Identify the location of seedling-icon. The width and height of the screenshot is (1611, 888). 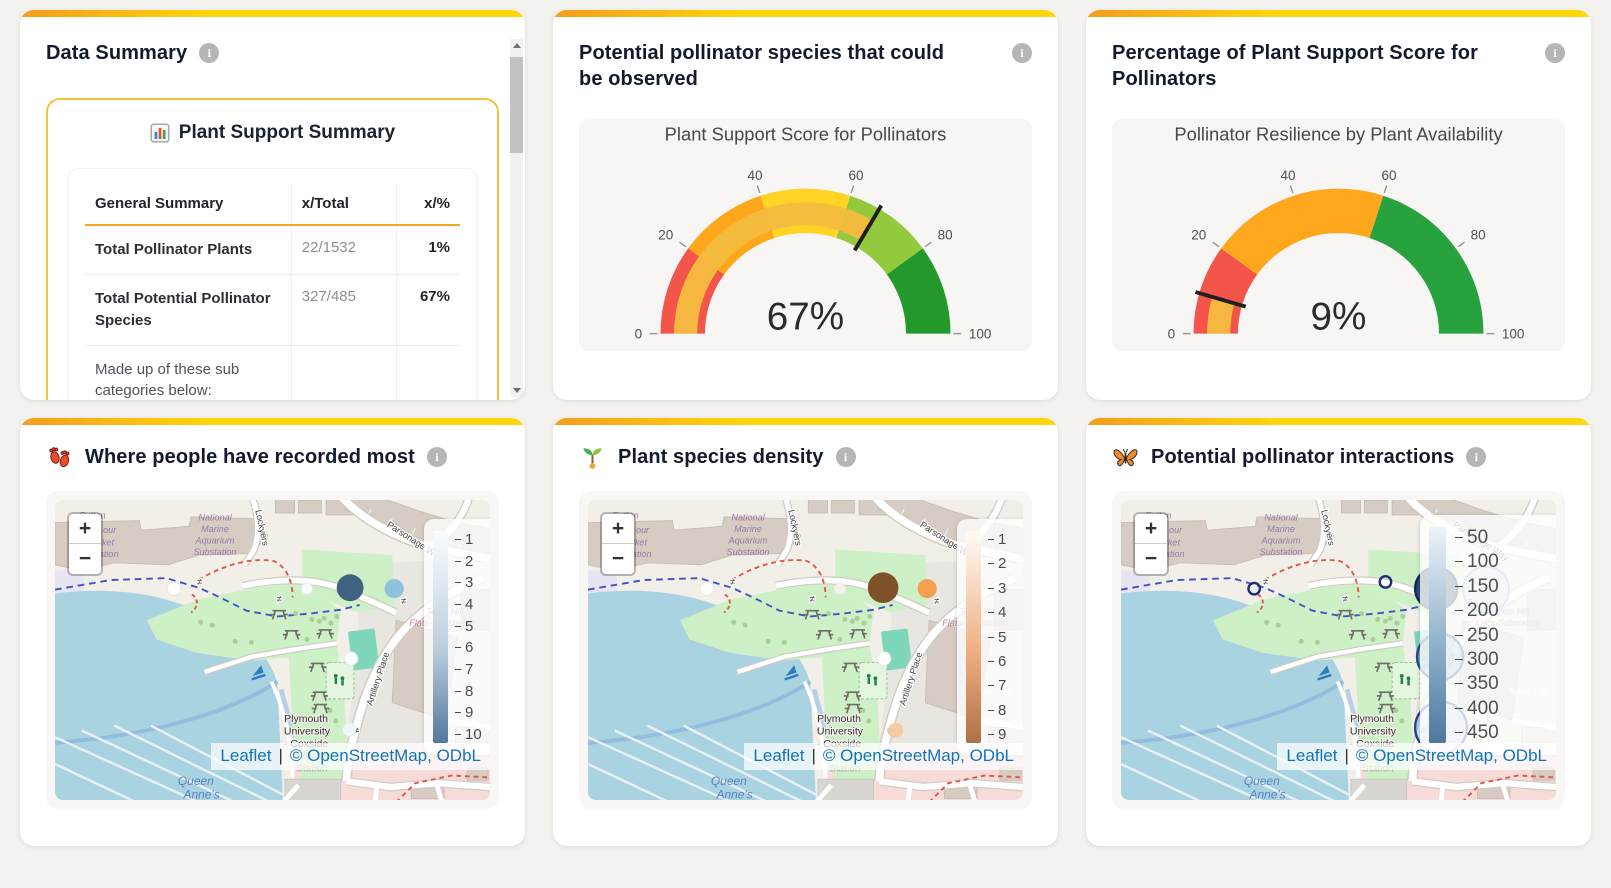
(592, 458).